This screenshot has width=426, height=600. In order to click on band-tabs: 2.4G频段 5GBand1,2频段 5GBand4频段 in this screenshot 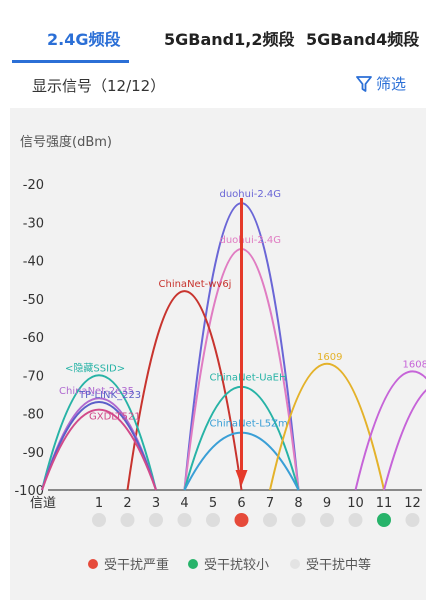, I will do `click(213, 31)`.